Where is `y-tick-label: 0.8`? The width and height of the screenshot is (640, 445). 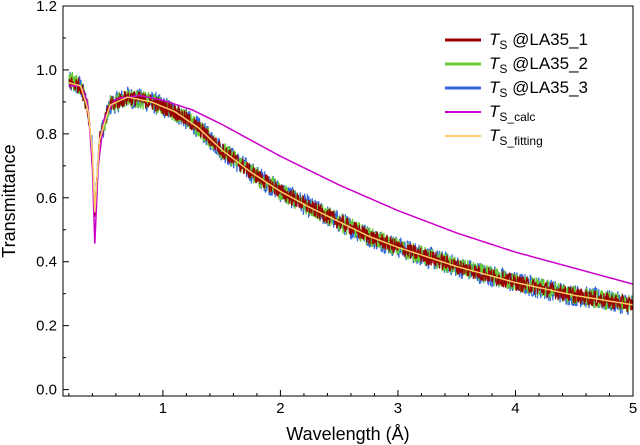 y-tick-label: 0.8 is located at coordinates (46, 134).